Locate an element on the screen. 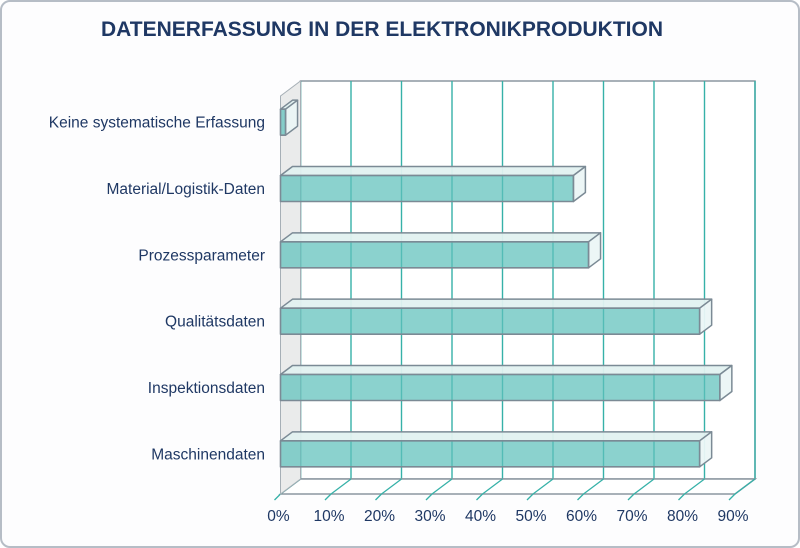 Image resolution: width=800 pixels, height=548 pixels. x-tick-label: 40% is located at coordinates (480, 516).